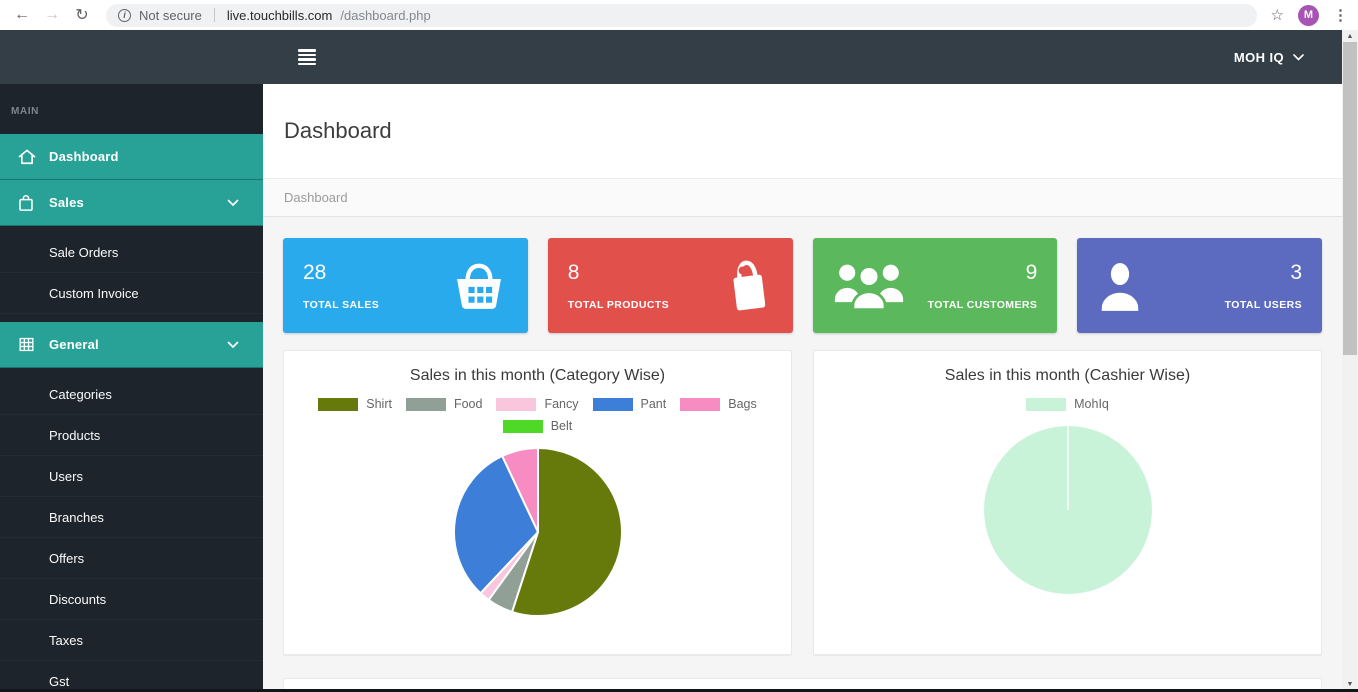 This screenshot has height=692, width=1358. I want to click on legend-label: Fancy, so click(561, 404).